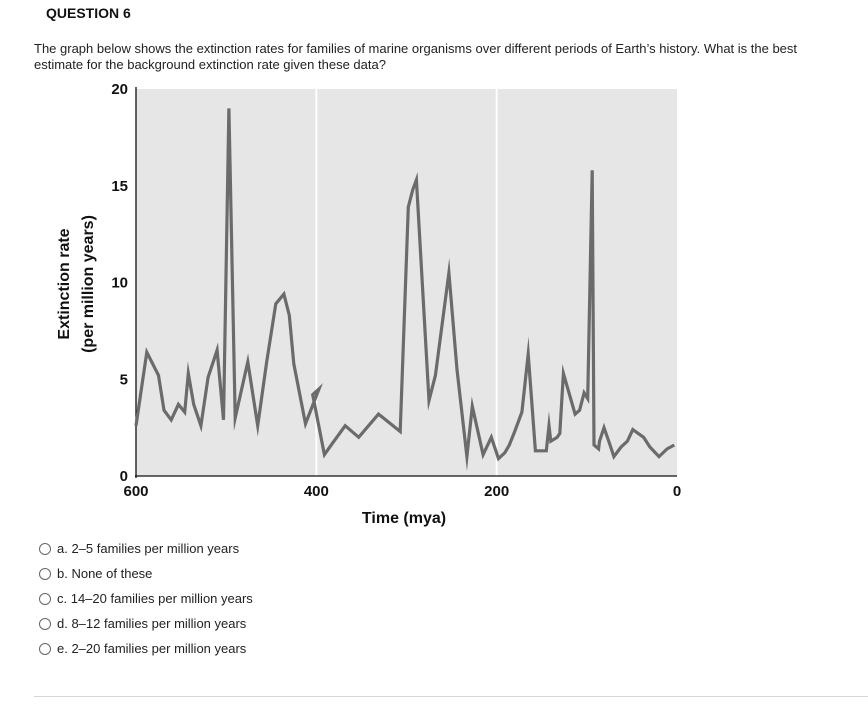 This screenshot has width=868, height=704. I want to click on x-tick-label: 600, so click(135, 491).